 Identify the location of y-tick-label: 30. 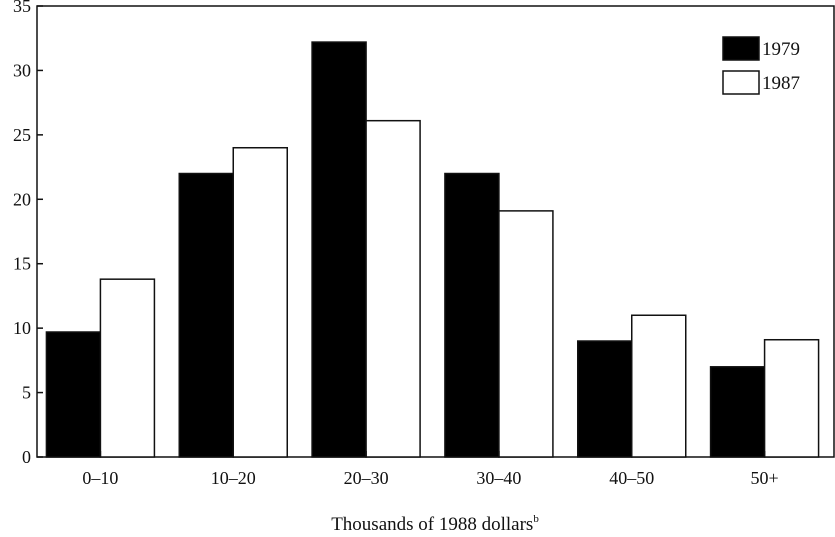
(22, 70).